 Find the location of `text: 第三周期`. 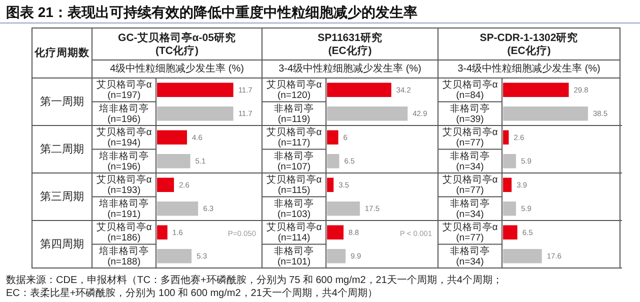

text: 第三周期 is located at coordinates (62, 196).